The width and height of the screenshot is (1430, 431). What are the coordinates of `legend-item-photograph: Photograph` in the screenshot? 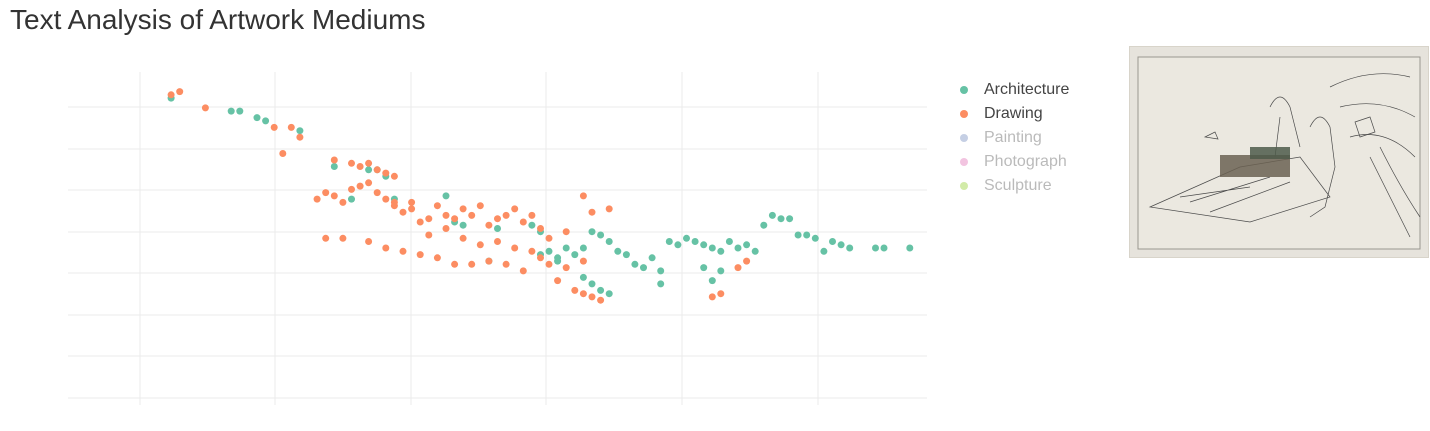 It's located at (1012, 162).